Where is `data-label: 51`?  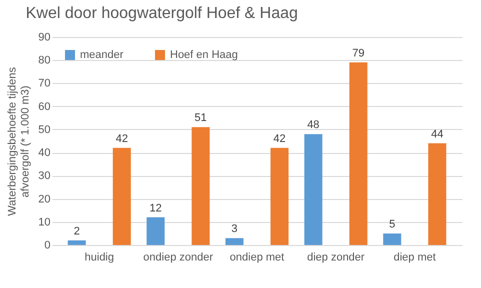 data-label: 51 is located at coordinates (200, 118).